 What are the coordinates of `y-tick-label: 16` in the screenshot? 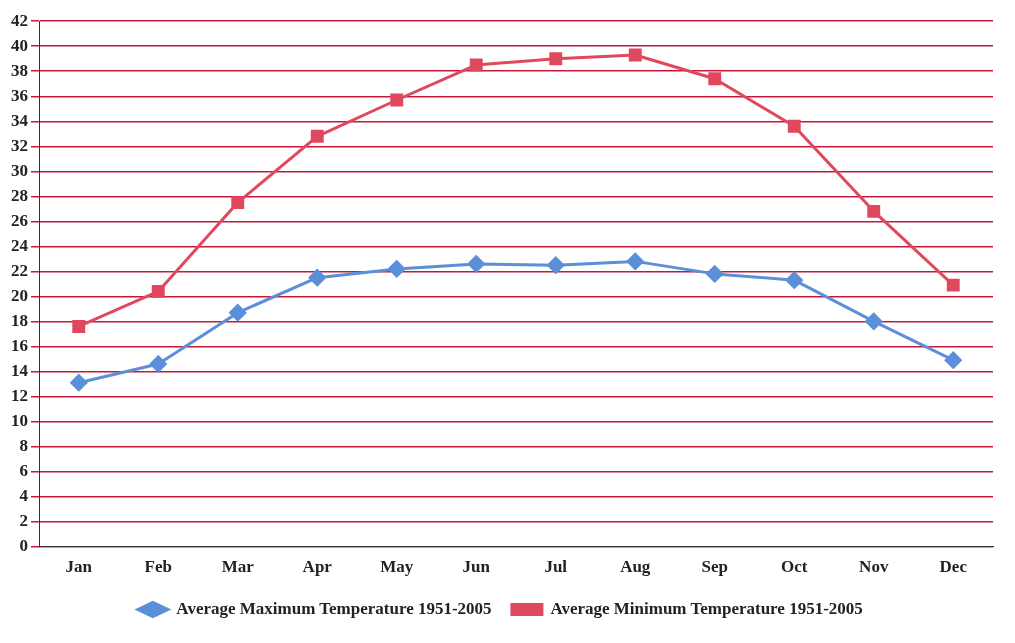 It's located at (19, 345).